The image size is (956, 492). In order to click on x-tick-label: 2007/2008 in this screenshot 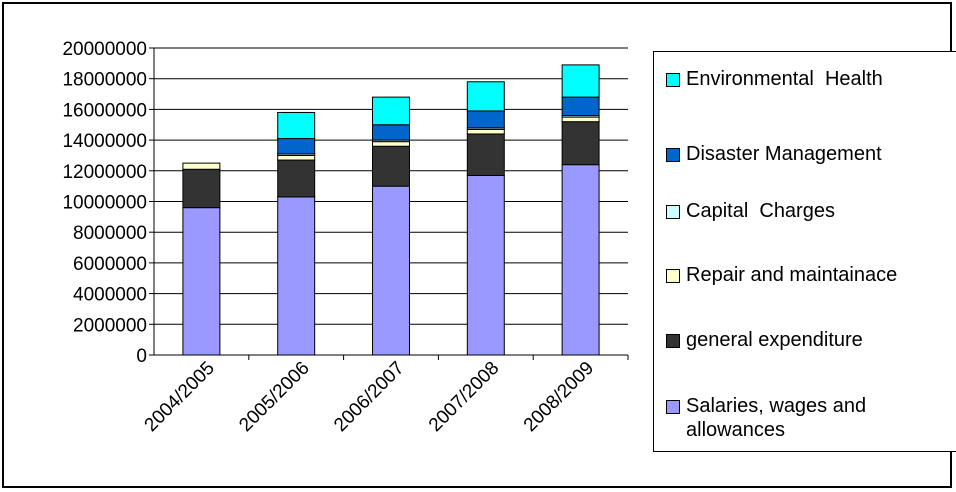, I will do `click(464, 397)`.